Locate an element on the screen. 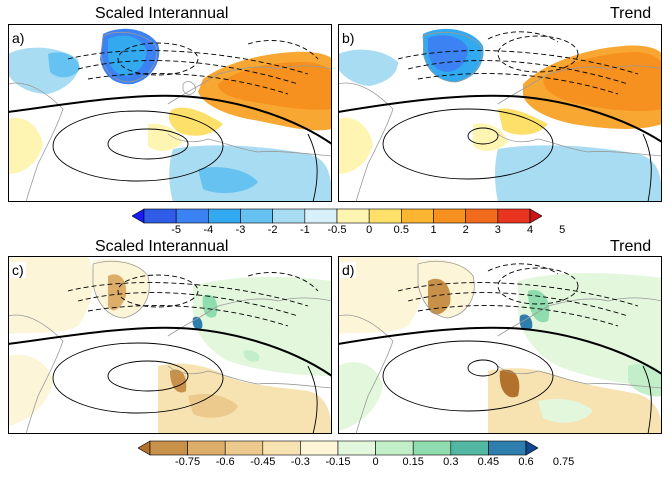 The height and width of the screenshot is (477, 672). panel-label-c: c) is located at coordinates (18, 270).